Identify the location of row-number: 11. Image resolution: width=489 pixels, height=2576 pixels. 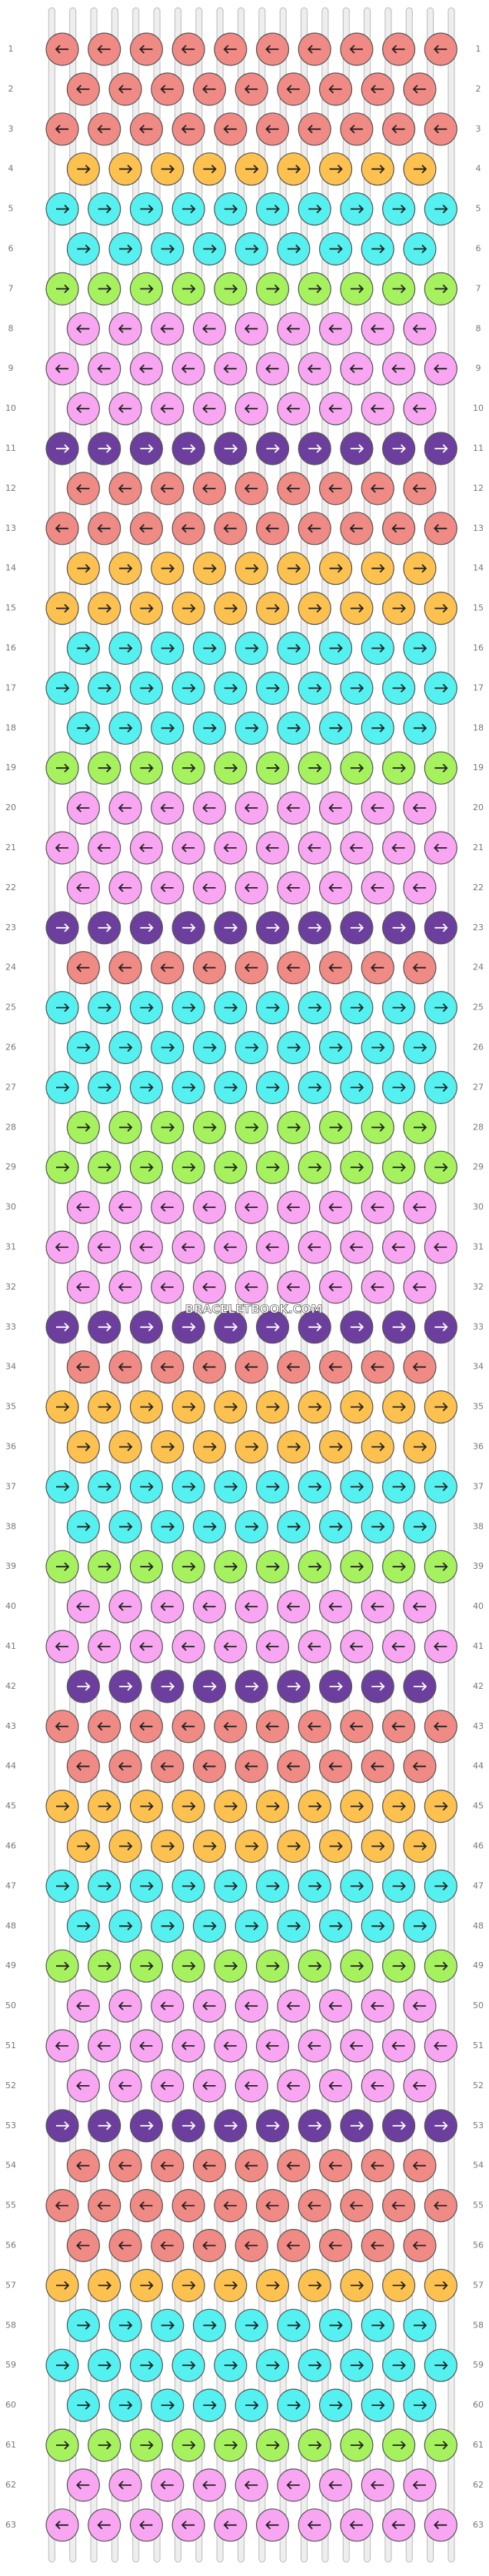
(10, 448).